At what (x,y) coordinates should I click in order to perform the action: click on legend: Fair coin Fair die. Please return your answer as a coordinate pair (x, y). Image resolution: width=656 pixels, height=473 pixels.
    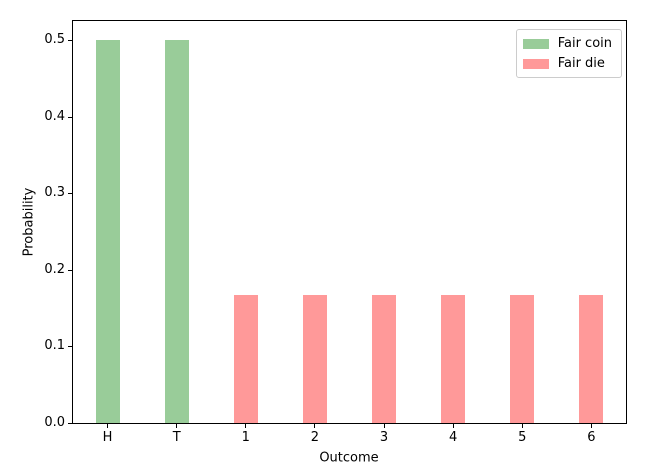
    Looking at the image, I should click on (568, 53).